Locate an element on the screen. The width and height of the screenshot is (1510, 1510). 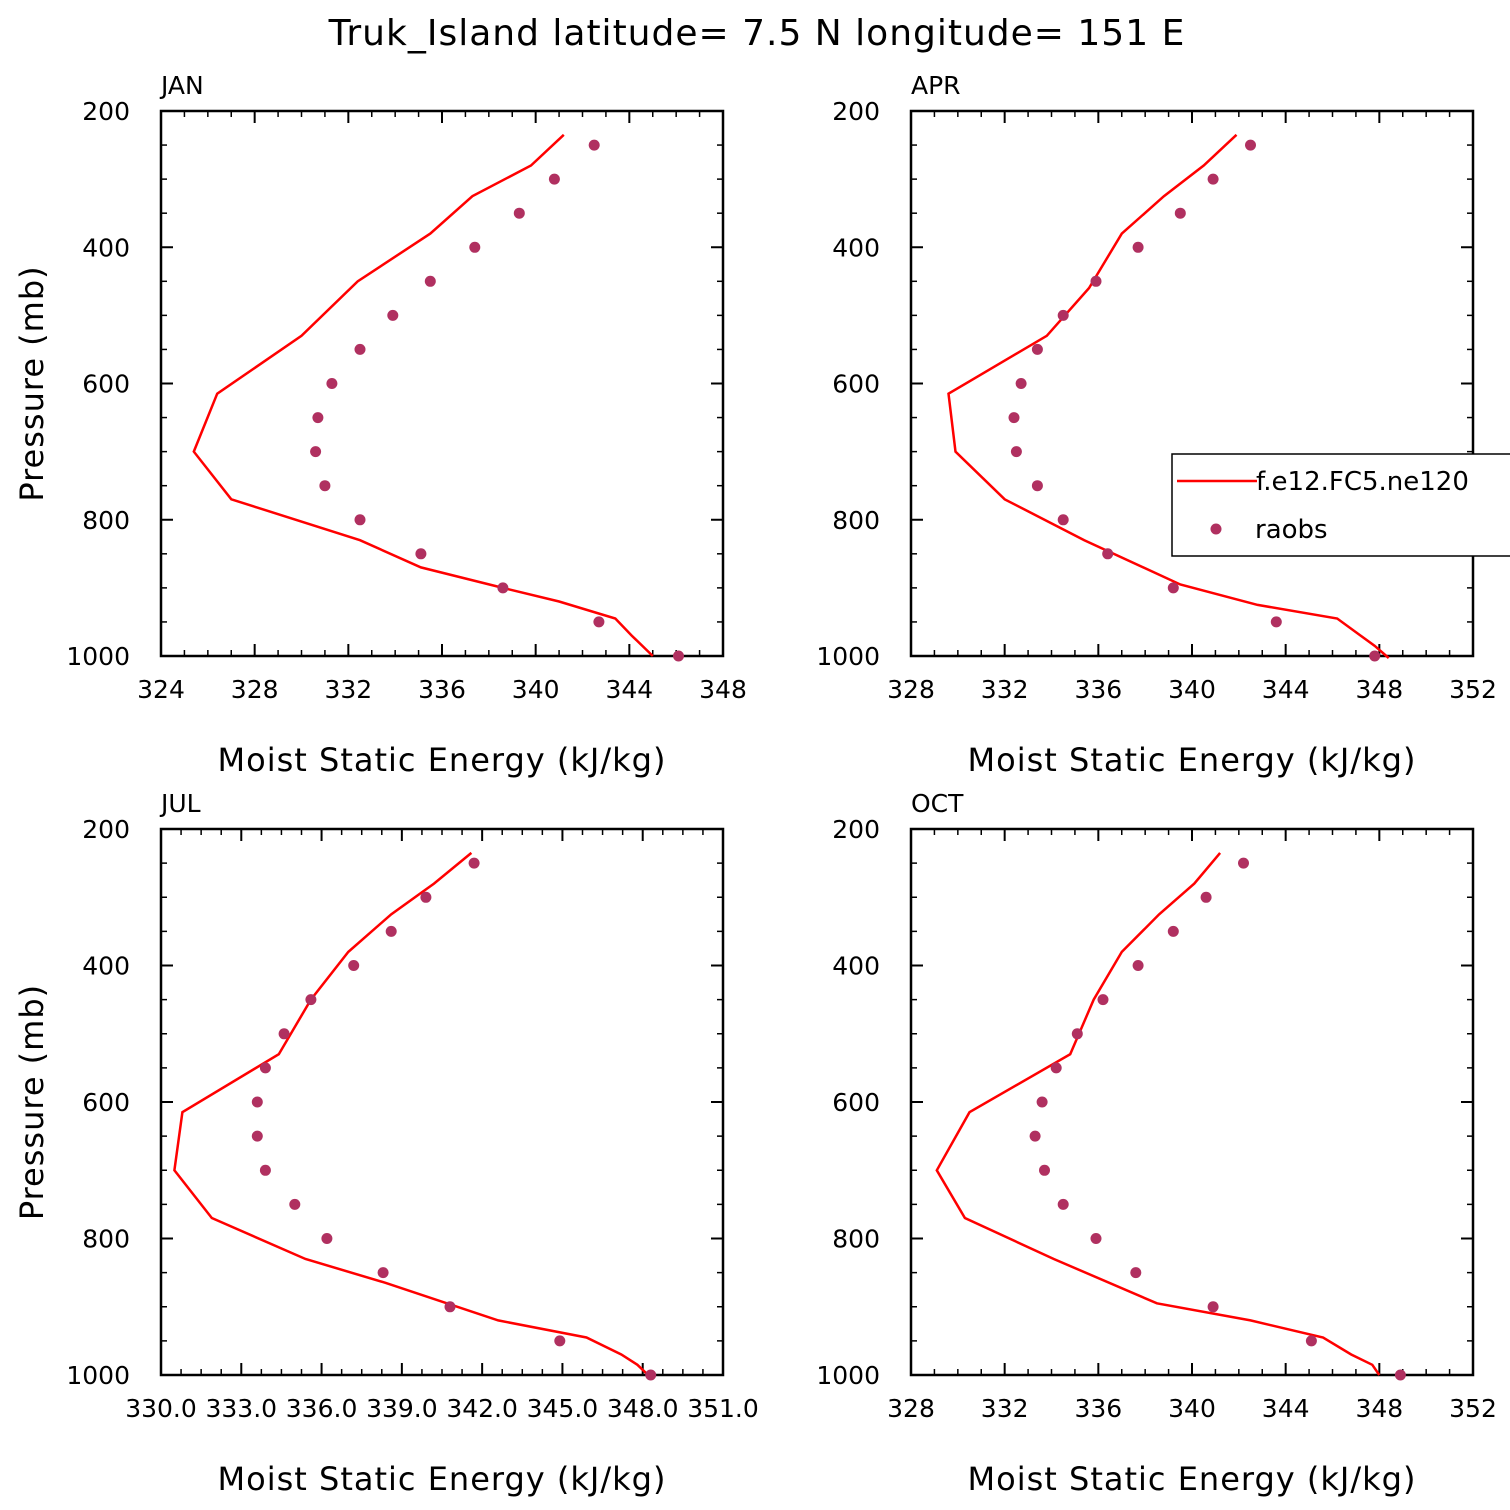
legend-box is located at coordinates (1340, 505).